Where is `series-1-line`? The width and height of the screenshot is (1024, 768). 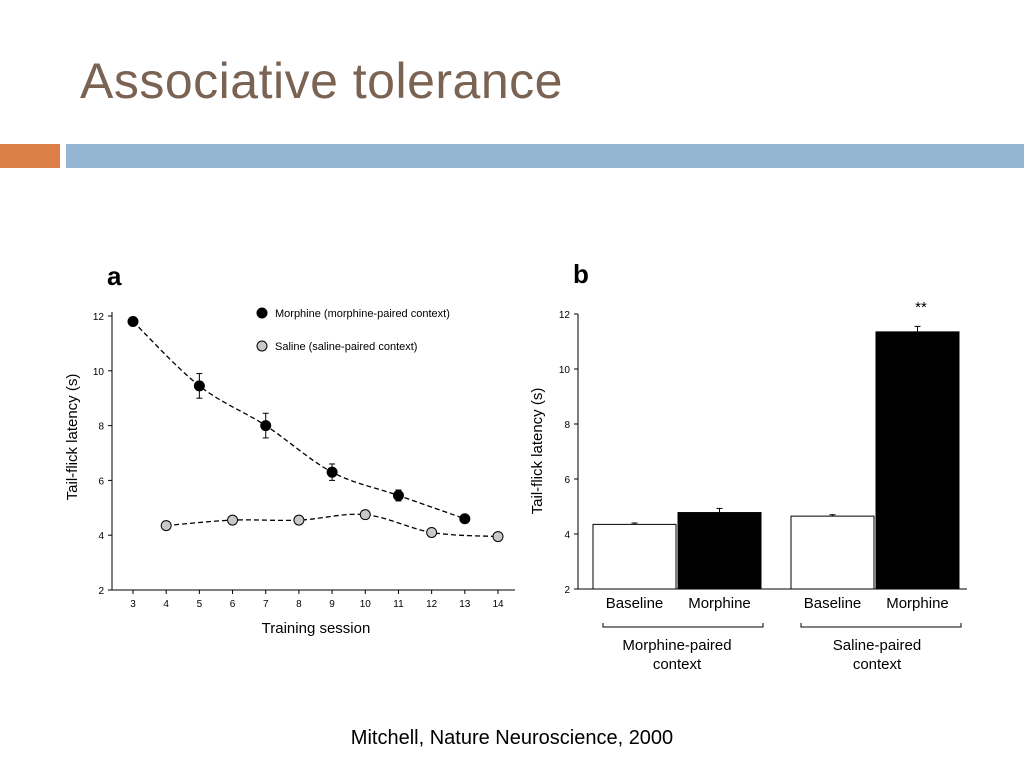
series-1-line is located at coordinates (332, 525).